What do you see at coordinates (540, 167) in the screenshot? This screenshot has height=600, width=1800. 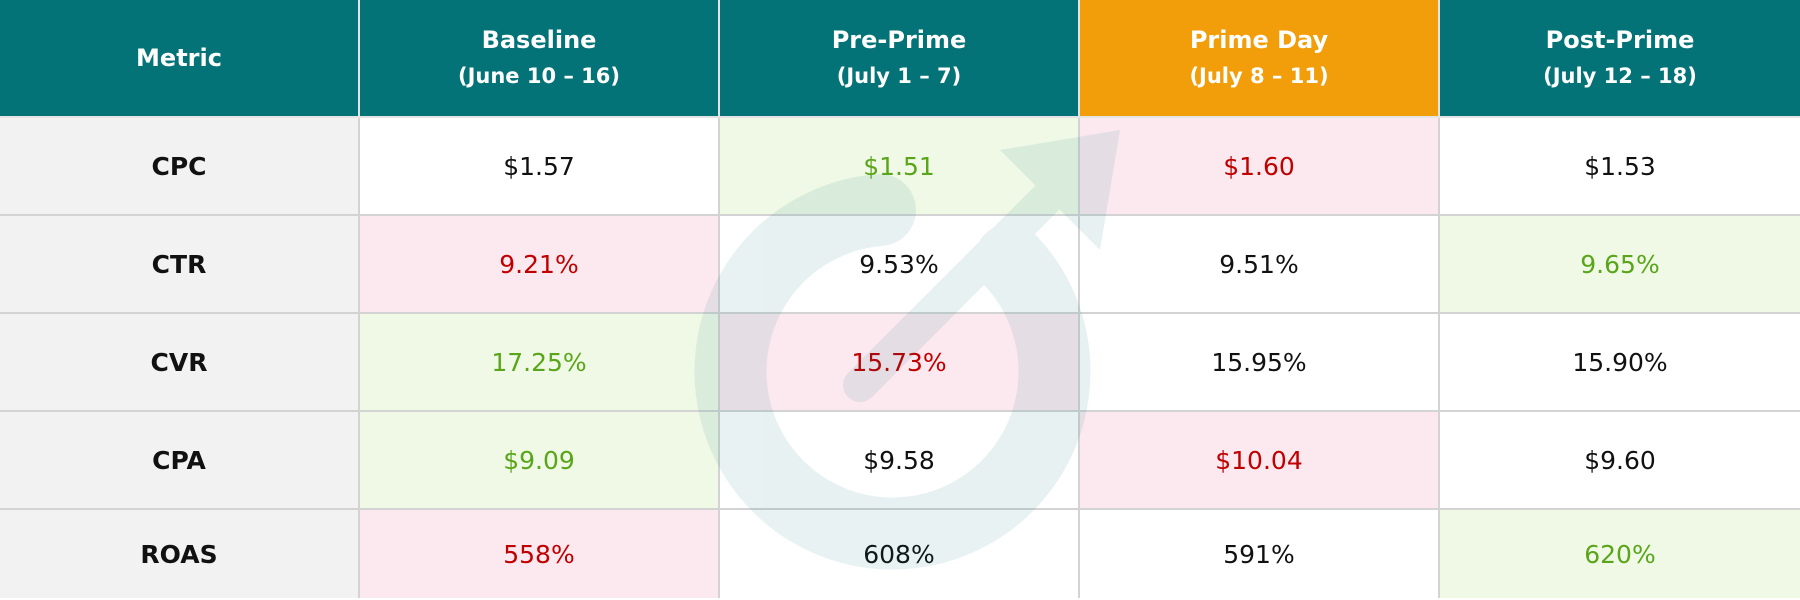 I see `value-cell: $1.57` at bounding box center [540, 167].